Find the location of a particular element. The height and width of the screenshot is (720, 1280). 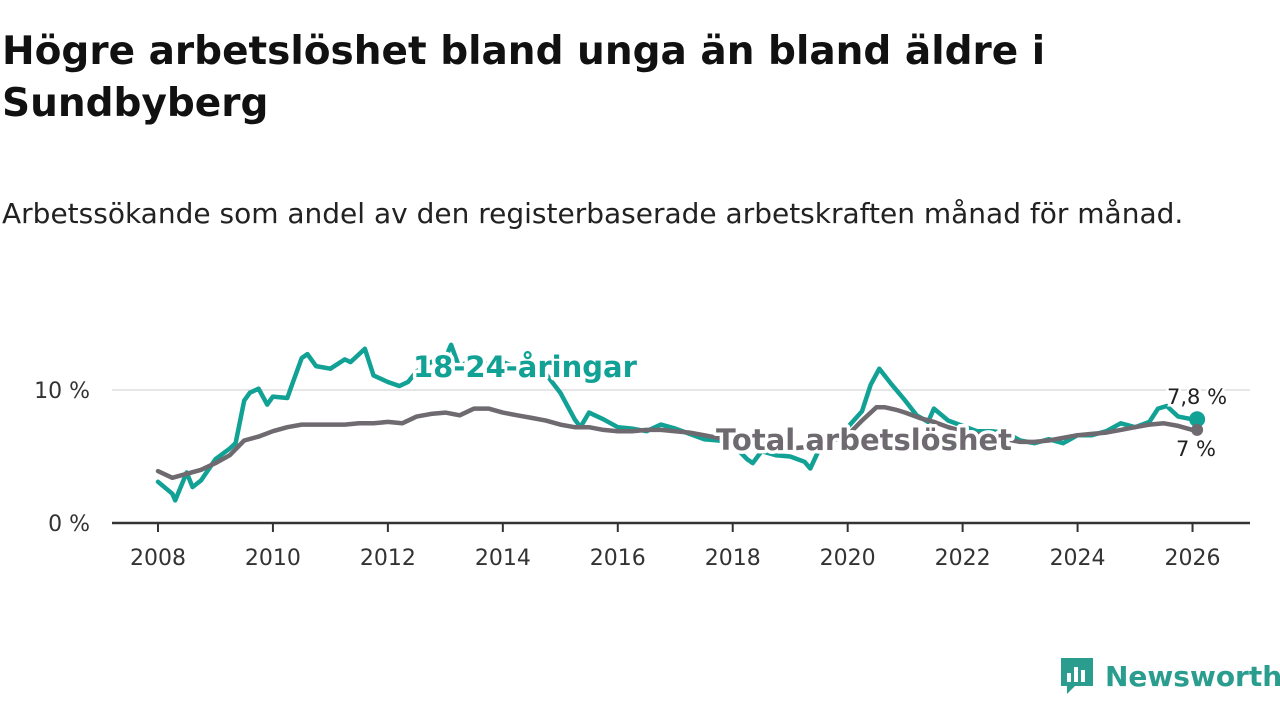

newsworthy-logo-icon is located at coordinates (1077, 676).